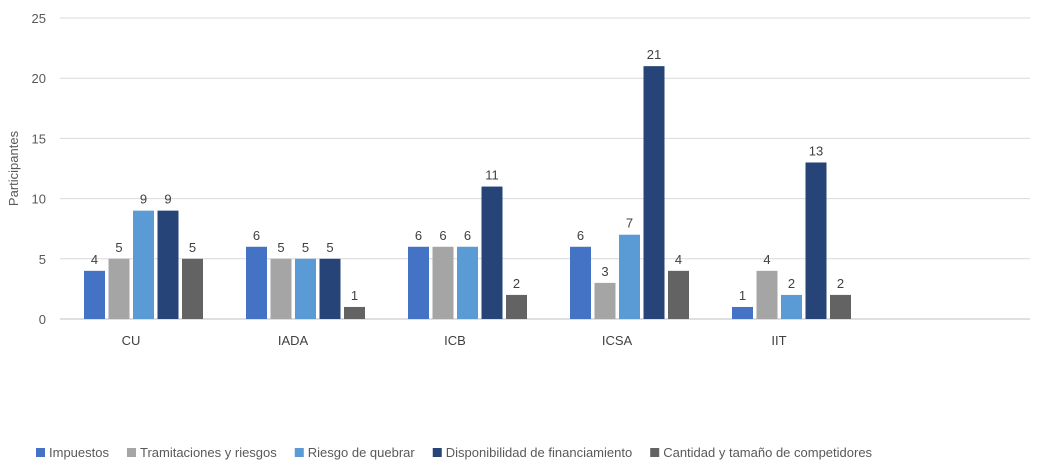 The image size is (1047, 468). What do you see at coordinates (293, 340) in the screenshot?
I see `x-category-label: IADA` at bounding box center [293, 340].